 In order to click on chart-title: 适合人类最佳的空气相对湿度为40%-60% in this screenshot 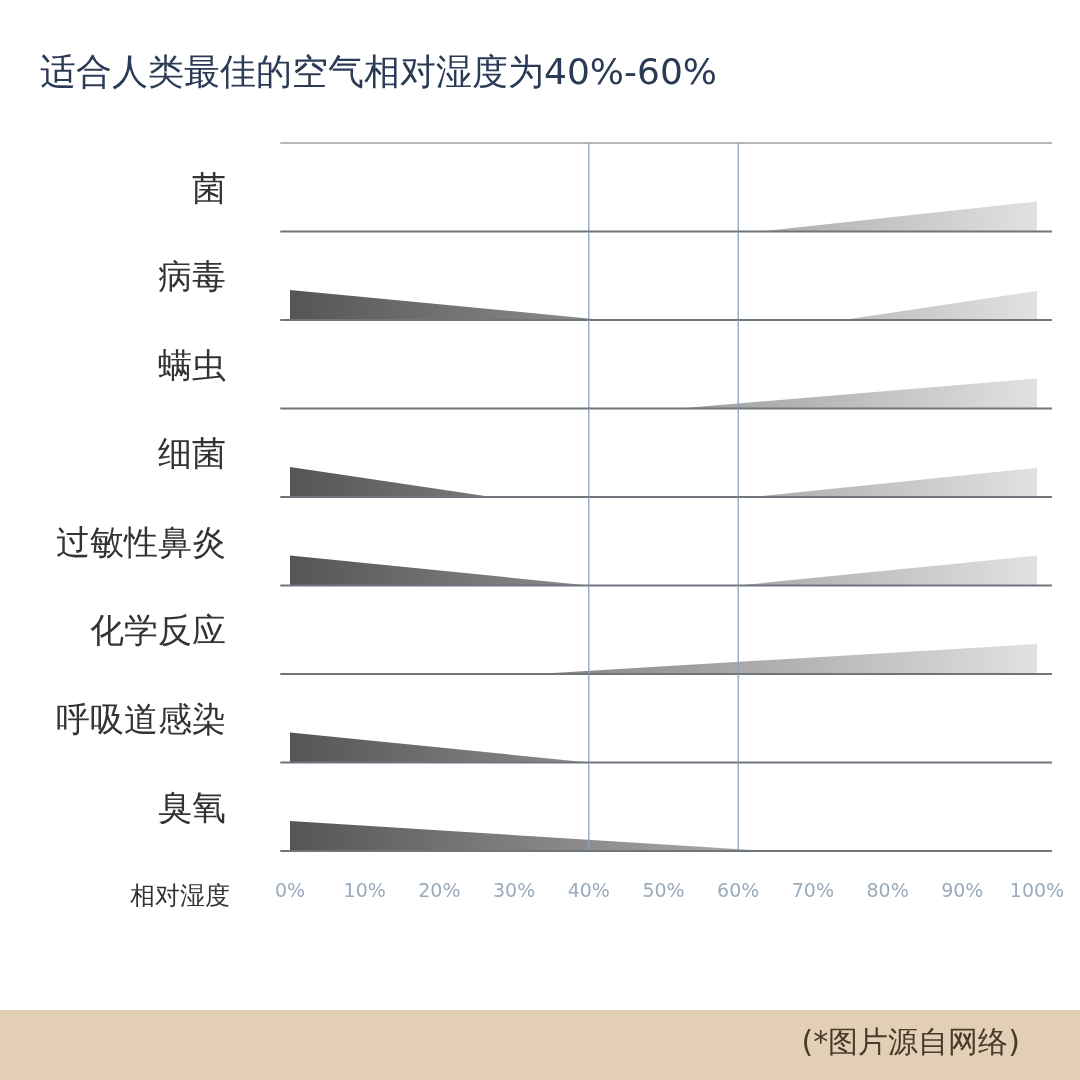, I will do `click(379, 71)`.